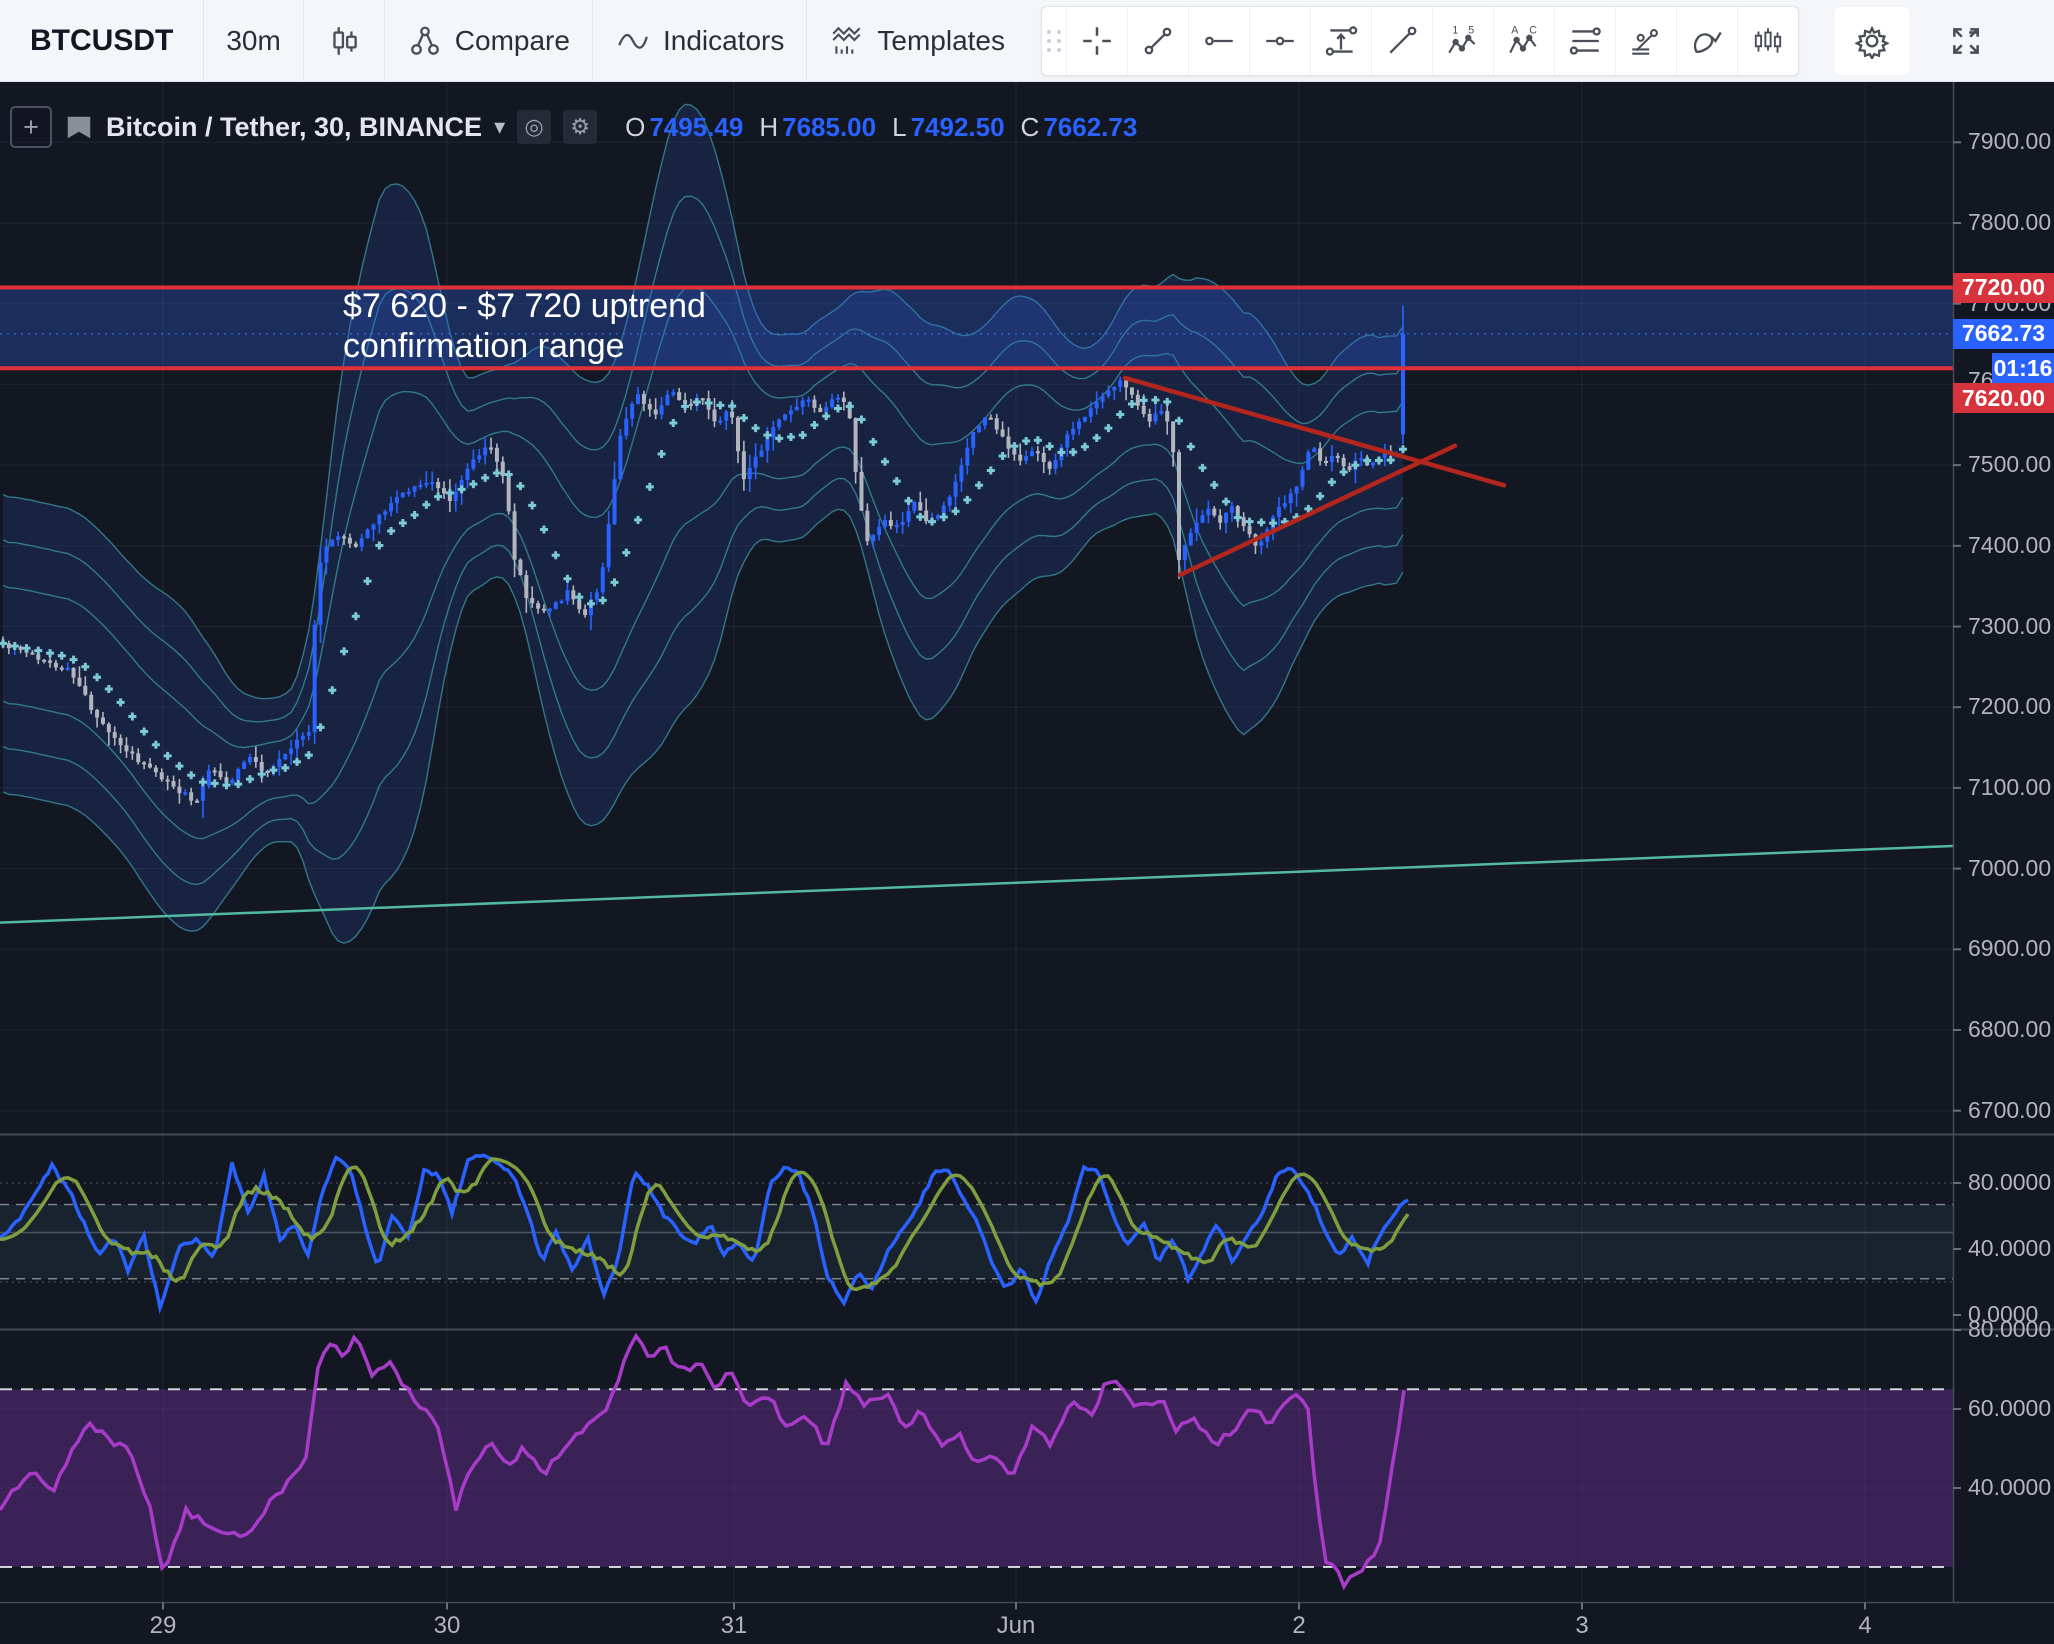 The width and height of the screenshot is (2054, 1644). I want to click on symbol-title: Bitcoin / Tether, 30, BINANCE, so click(294, 126).